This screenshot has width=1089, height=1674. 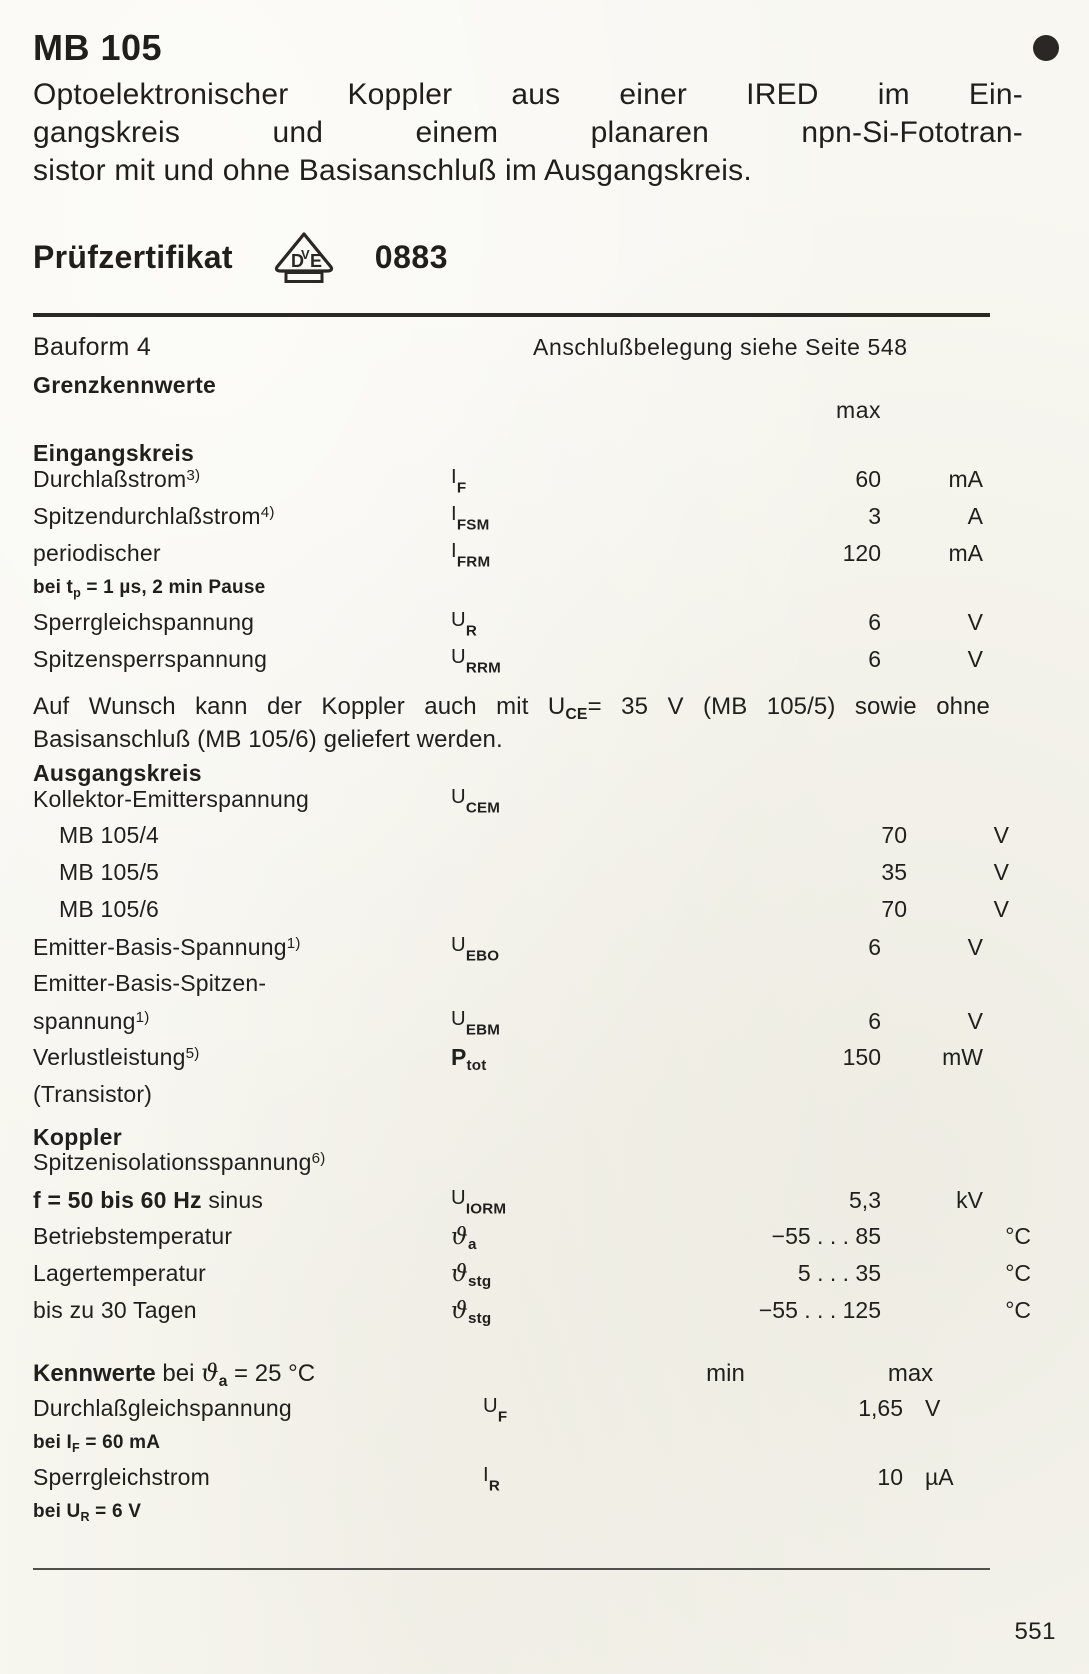 I want to click on row-value: −55 . . . 85, so click(x=826, y=1235).